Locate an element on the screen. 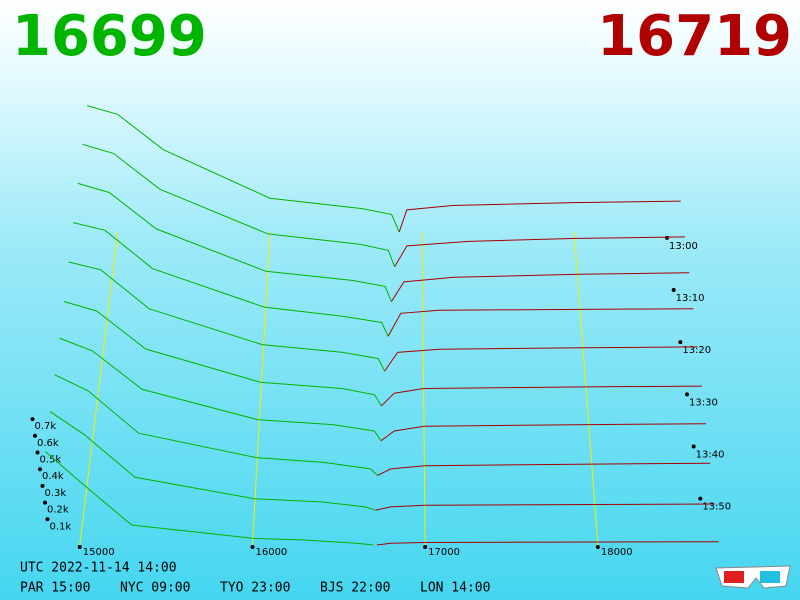 The width and height of the screenshot is (800, 600). z-tick-label: 0.5k is located at coordinates (51, 460).